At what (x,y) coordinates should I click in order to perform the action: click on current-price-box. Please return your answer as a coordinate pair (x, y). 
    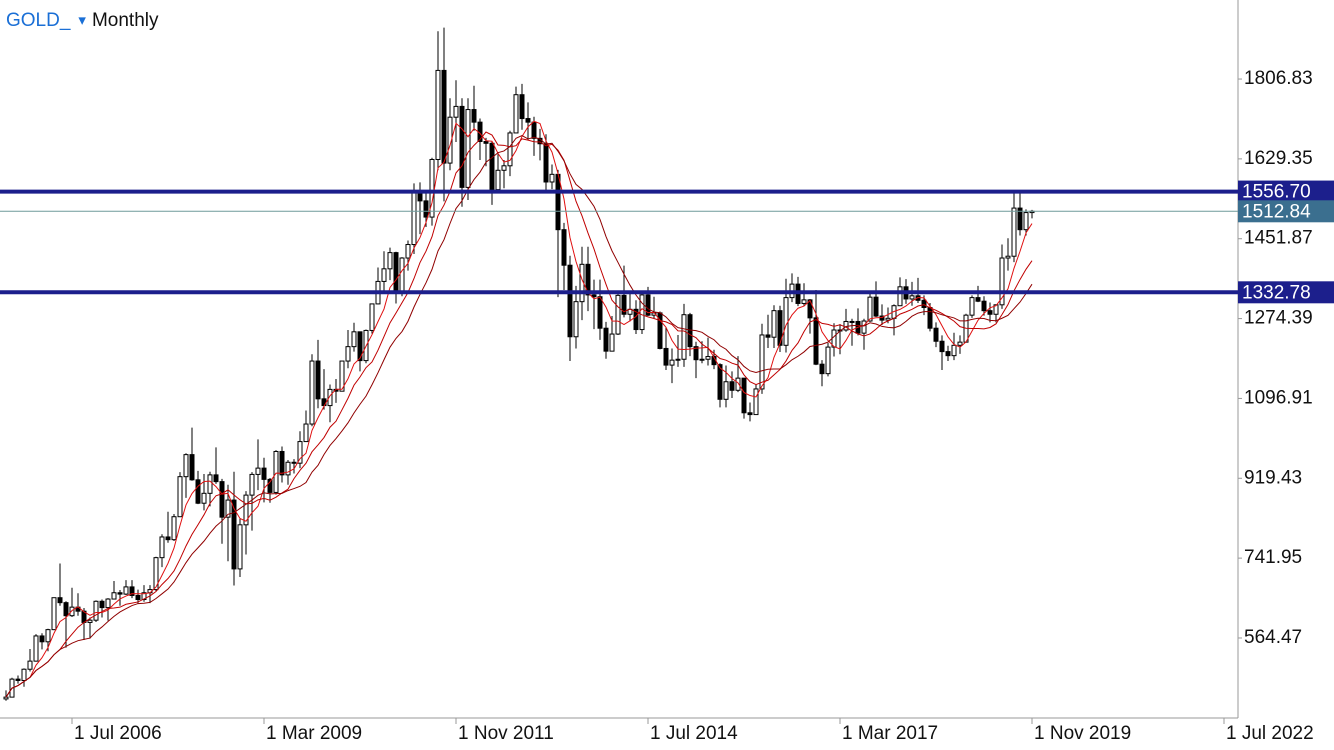
    Looking at the image, I should click on (1286, 211).